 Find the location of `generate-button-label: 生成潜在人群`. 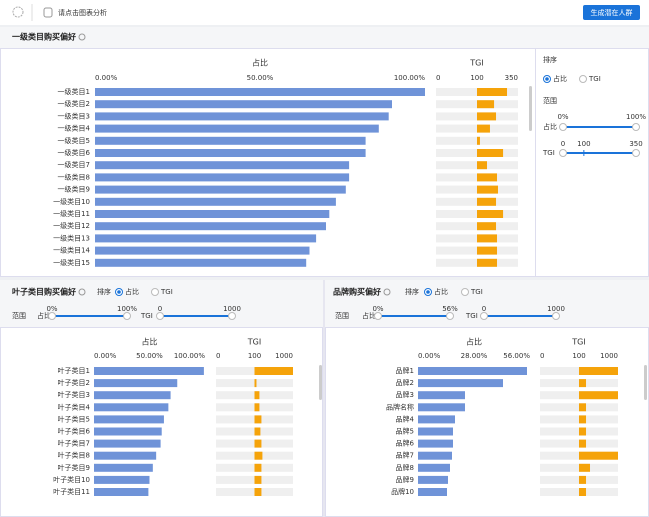

generate-button-label: 生成潜在人群 is located at coordinates (612, 12).